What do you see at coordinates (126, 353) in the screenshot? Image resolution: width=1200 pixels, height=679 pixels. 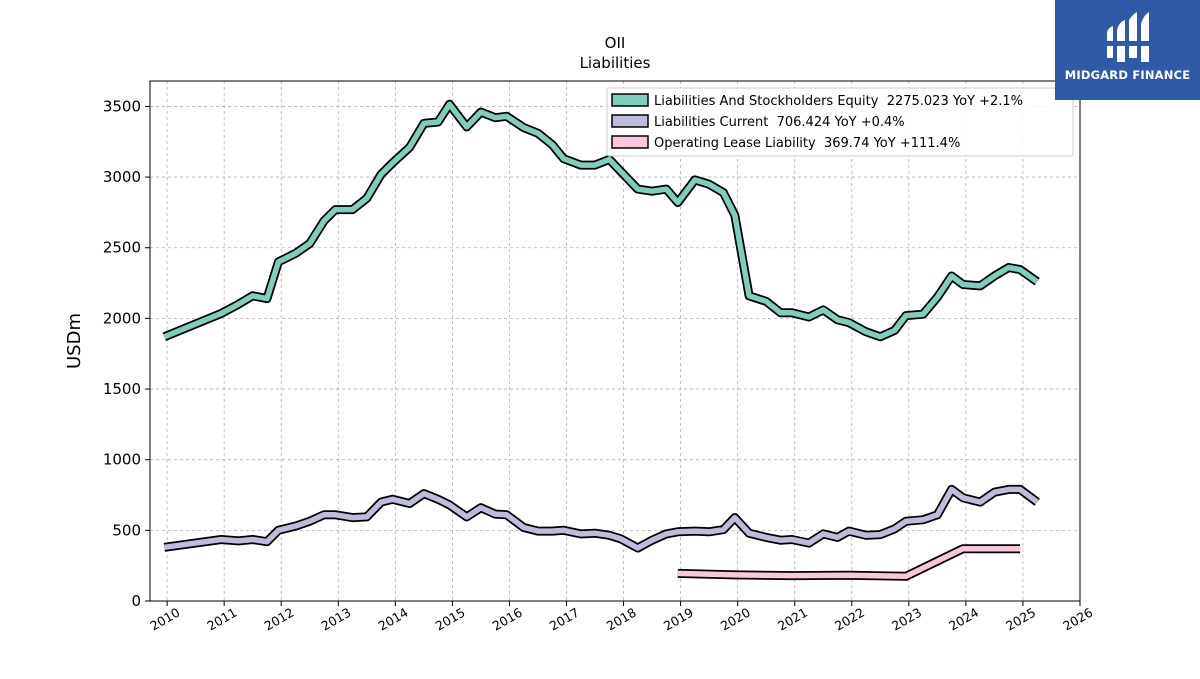 I see `y-axis-ticks: 0 500 1000 1500 2000 2500 3000 3500` at bounding box center [126, 353].